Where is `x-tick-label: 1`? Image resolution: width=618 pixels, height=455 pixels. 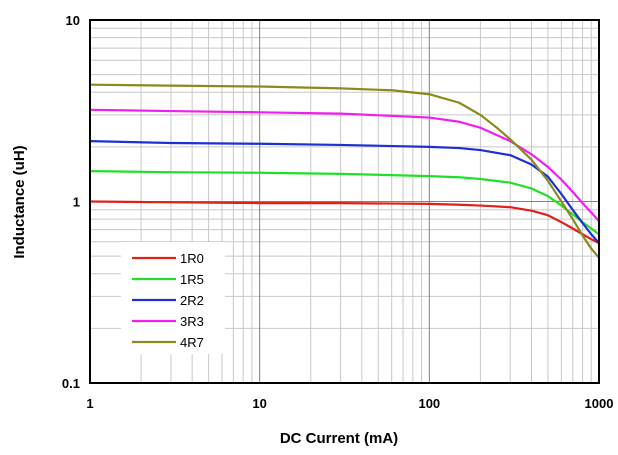
x-tick-label: 1 is located at coordinates (89, 403).